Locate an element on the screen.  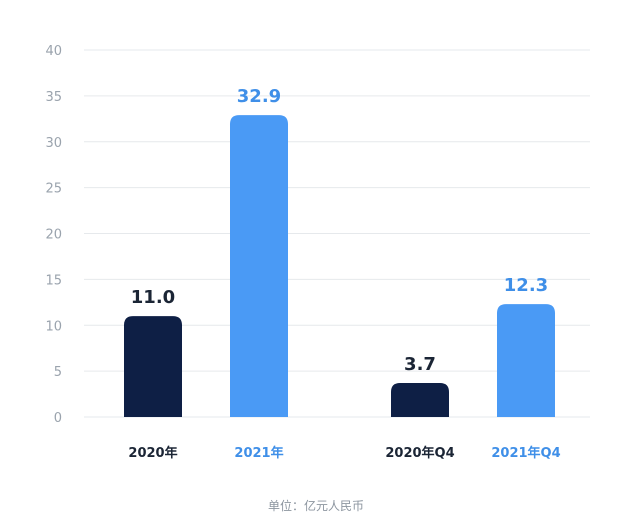
bar-2020年 is located at coordinates (153, 366).